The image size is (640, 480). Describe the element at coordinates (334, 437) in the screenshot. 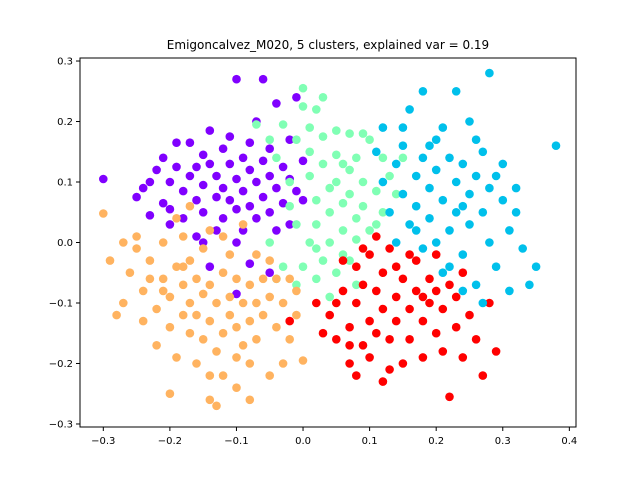

I see `x-axis: −0.3 −0.2 −0.1 0.0 0.1 0.2 0.3 0.4` at that location.